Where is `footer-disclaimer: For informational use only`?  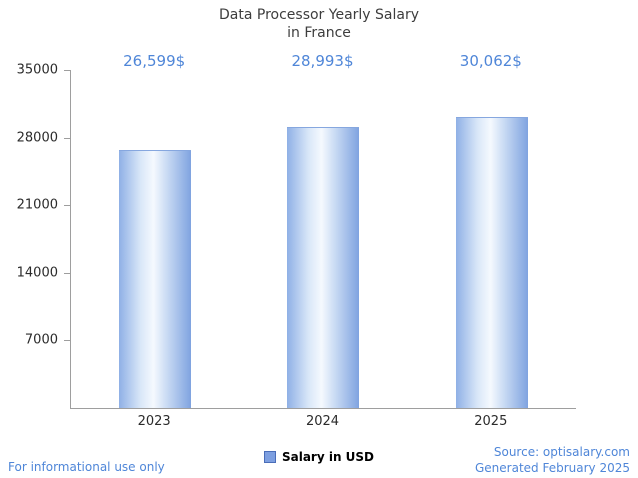 footer-disclaimer: For informational use only is located at coordinates (86, 467).